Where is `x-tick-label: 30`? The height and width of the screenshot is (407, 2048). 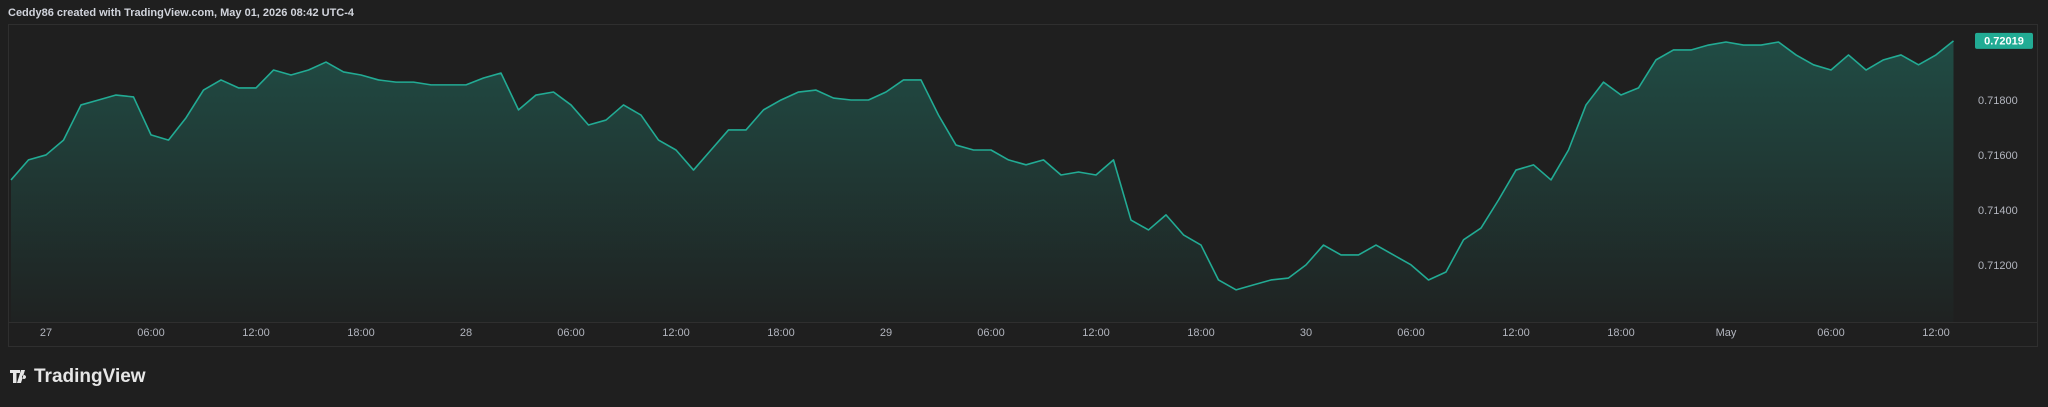 x-tick-label: 30 is located at coordinates (1306, 333).